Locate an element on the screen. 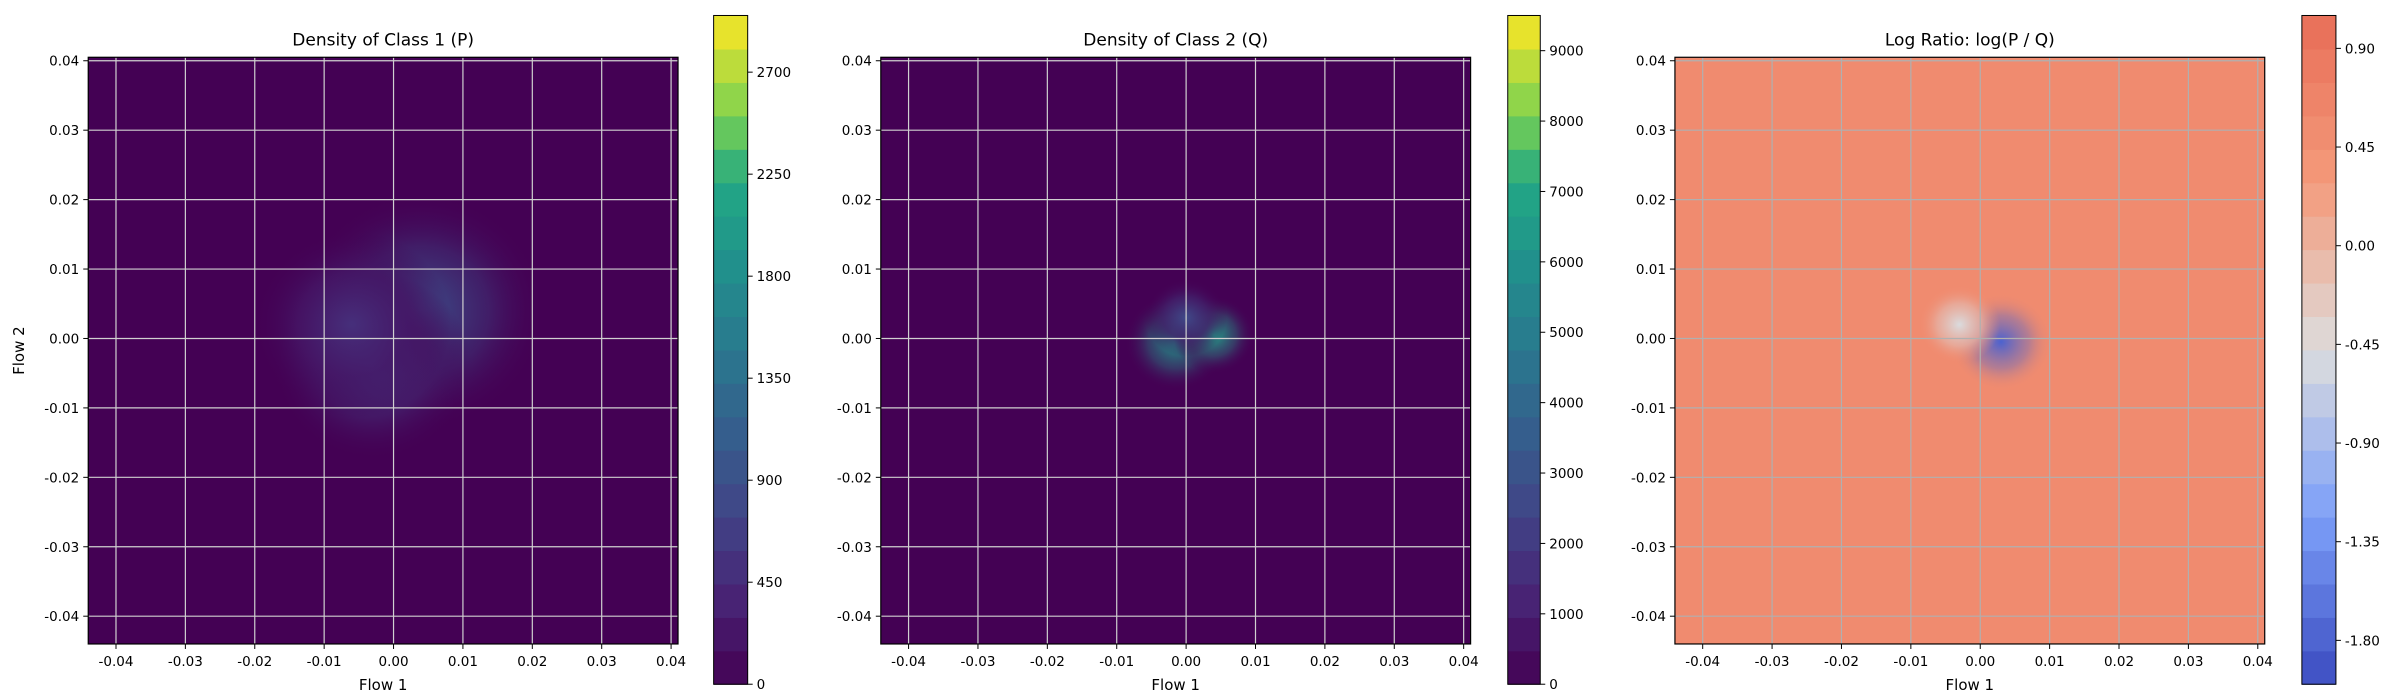 The image size is (2400, 700). colorbar-tick-label: -0.90 is located at coordinates (2362, 444).